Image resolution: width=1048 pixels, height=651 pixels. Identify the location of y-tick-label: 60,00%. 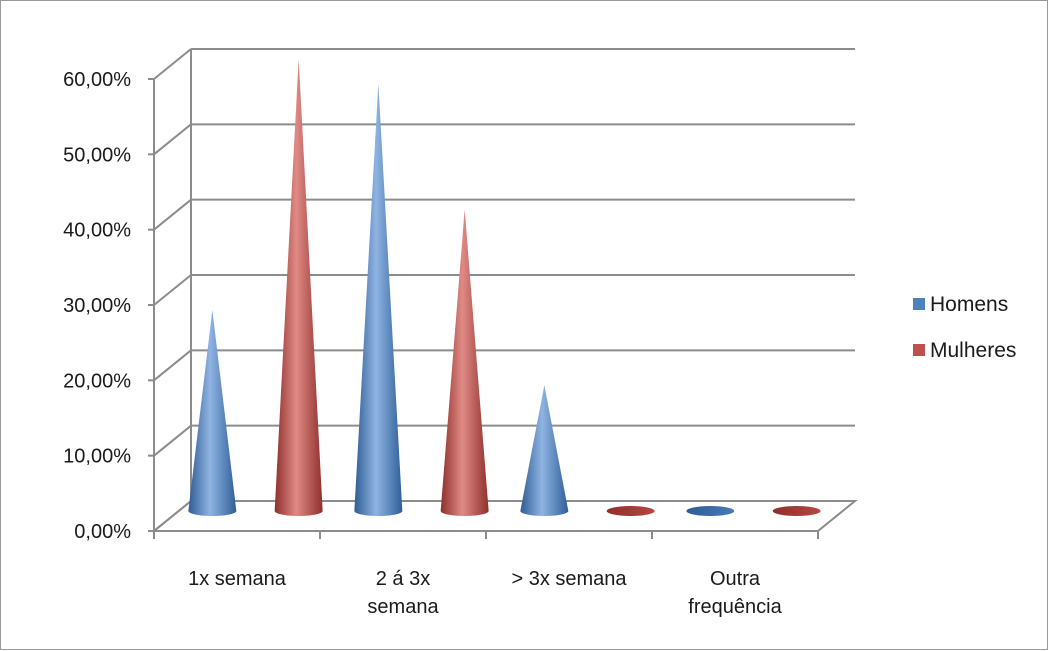
(97, 80).